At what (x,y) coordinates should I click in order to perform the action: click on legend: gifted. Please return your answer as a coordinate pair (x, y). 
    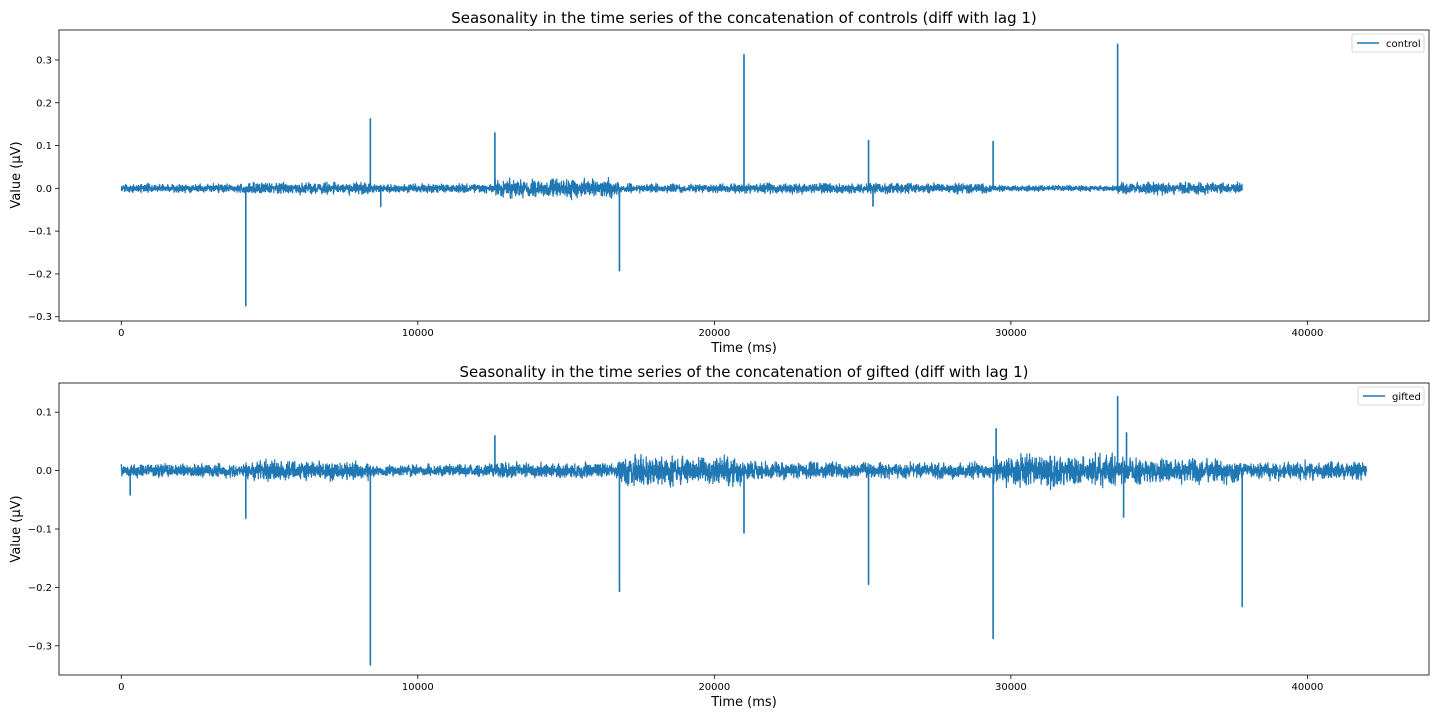
    Looking at the image, I should click on (1391, 396).